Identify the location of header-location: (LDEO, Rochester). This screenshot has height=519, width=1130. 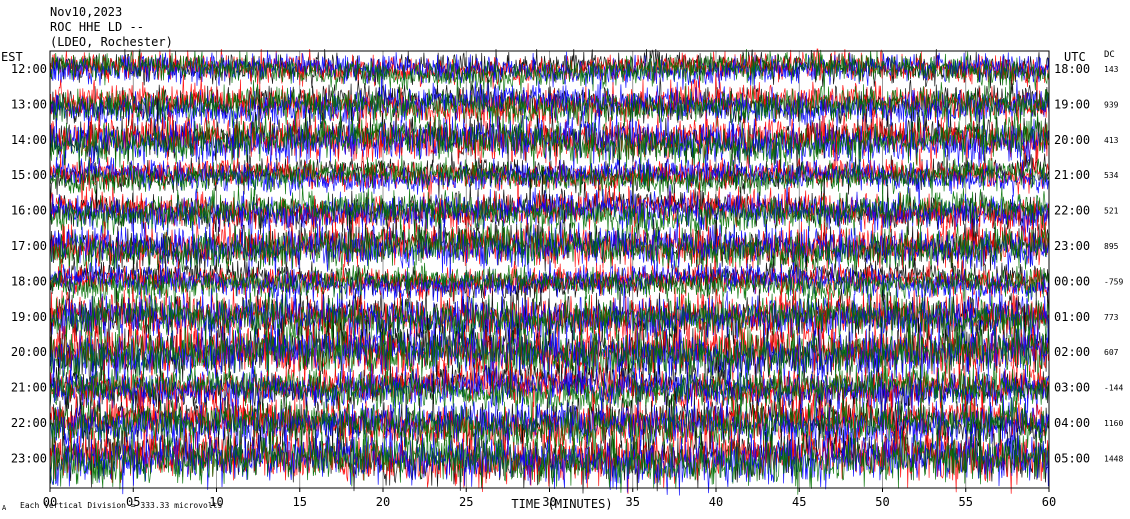
(111, 42).